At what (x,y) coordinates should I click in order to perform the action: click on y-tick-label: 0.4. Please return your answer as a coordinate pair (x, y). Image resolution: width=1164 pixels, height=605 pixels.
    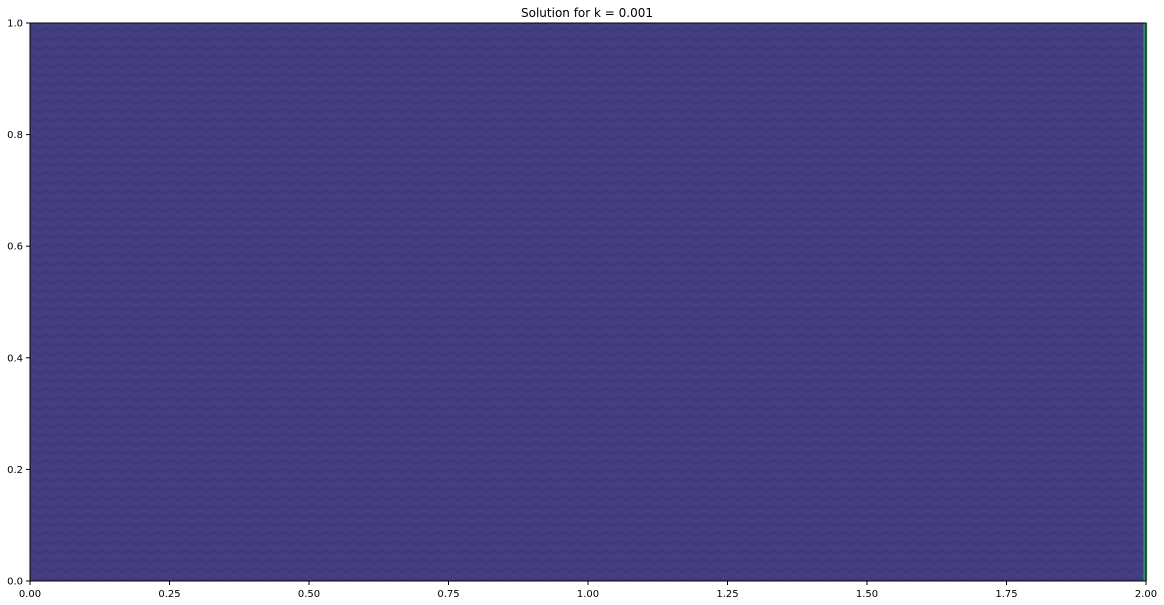
    Looking at the image, I should click on (15, 358).